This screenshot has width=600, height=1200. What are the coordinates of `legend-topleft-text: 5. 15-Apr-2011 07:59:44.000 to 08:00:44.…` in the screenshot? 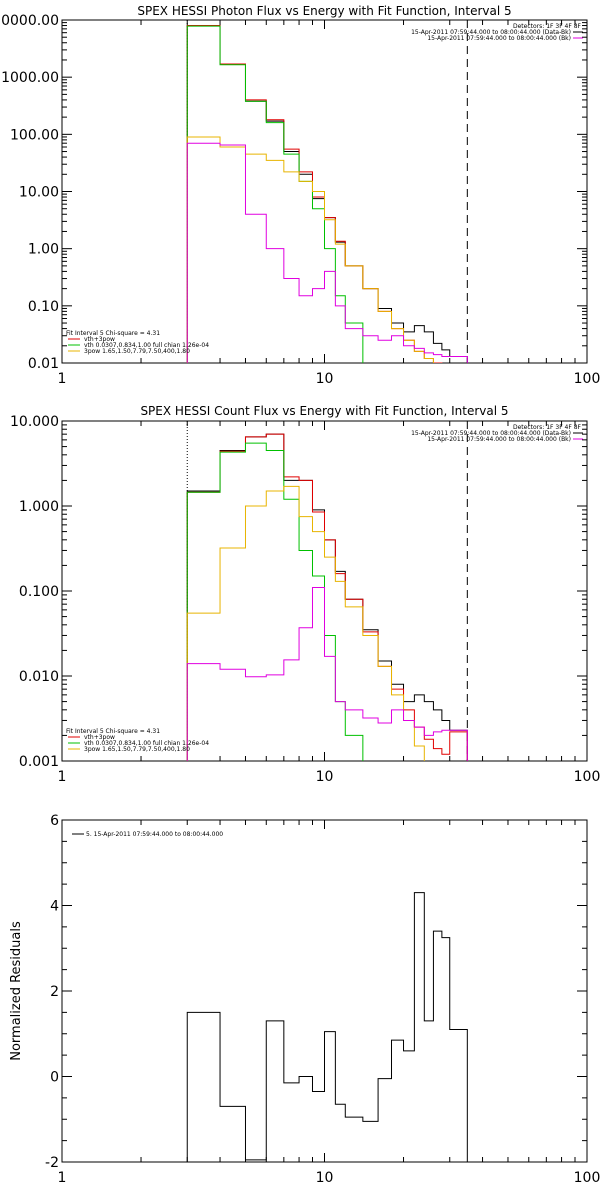 It's located at (154, 834).